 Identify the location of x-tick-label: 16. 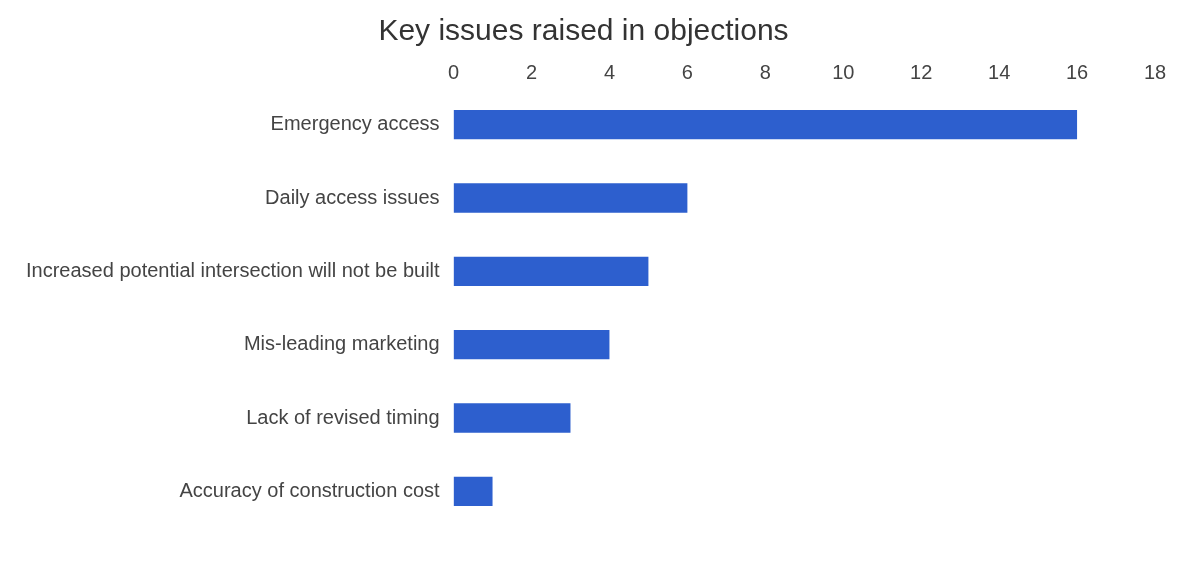
(1077, 71).